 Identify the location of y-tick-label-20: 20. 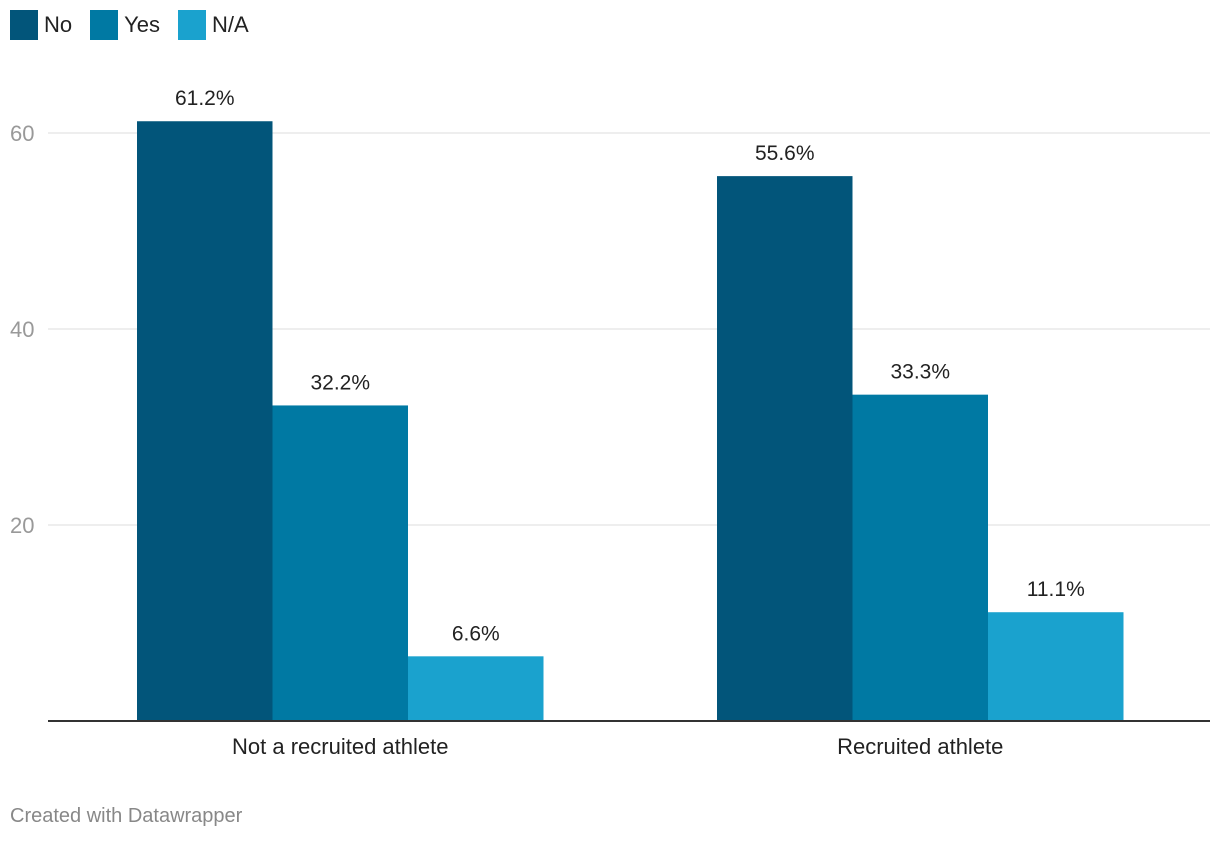
(22, 525).